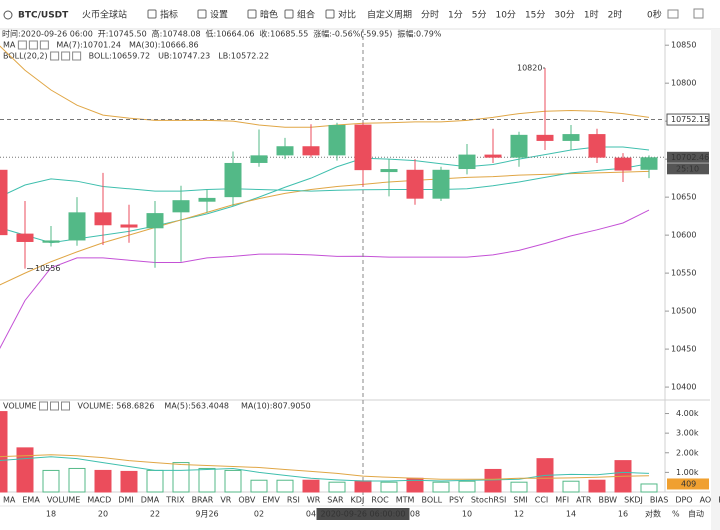 This screenshot has height=530, width=720. What do you see at coordinates (125, 500) in the screenshot?
I see `indicator-tab: DMI` at bounding box center [125, 500].